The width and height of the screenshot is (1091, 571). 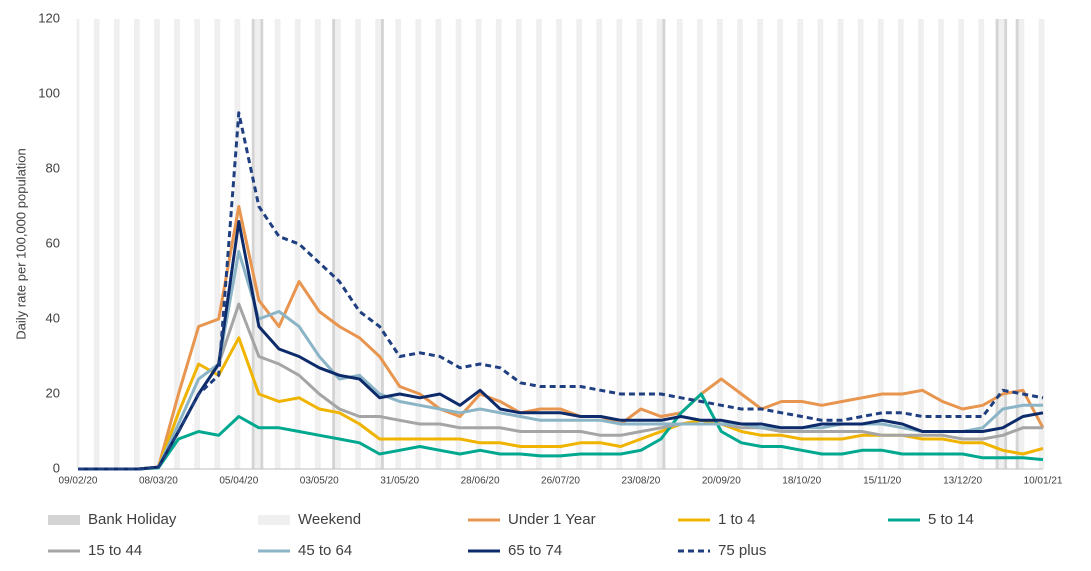 I want to click on x-tick-label: 09/02/20, so click(x=78, y=481).